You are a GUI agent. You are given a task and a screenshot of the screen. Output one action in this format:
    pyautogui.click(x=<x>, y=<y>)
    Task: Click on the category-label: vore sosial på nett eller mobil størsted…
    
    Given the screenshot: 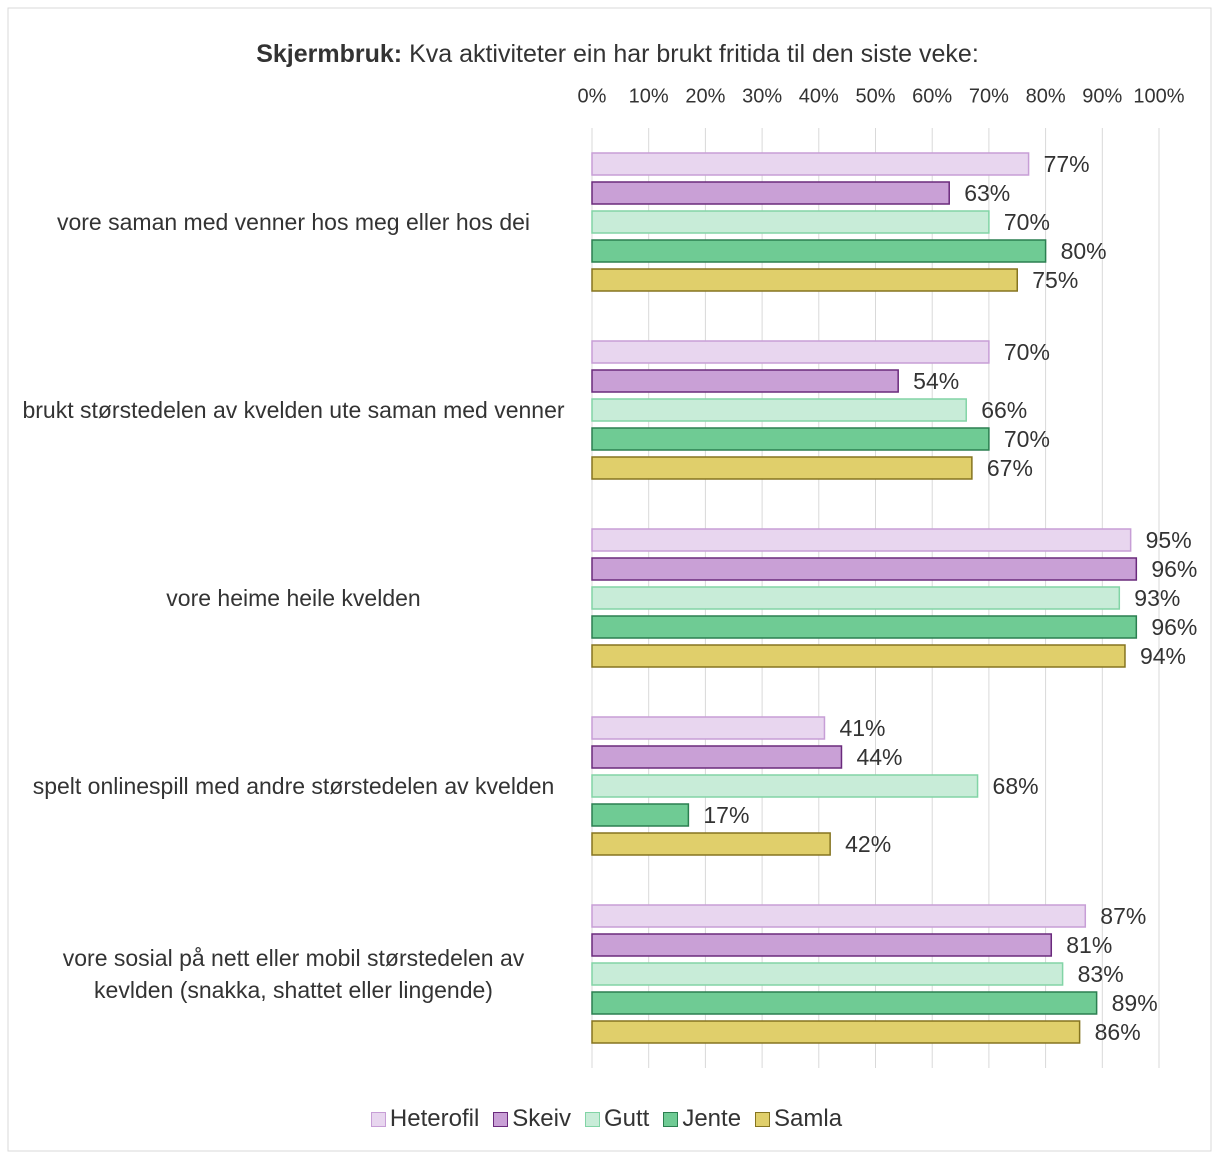 What is the action you would take?
    pyautogui.click(x=293, y=974)
    